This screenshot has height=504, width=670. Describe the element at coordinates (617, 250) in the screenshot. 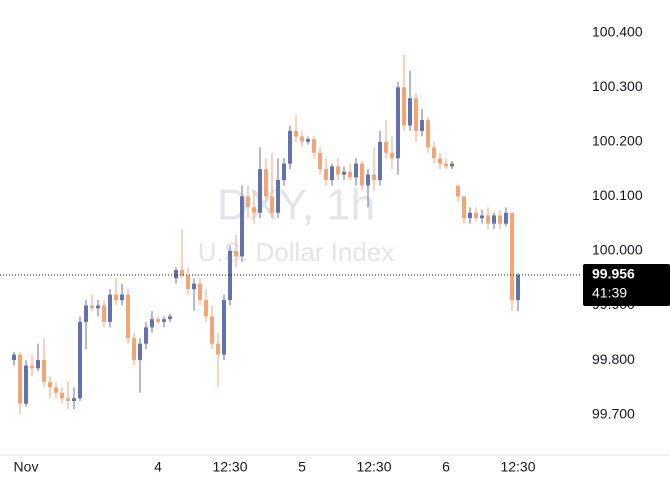

I see `y-tick-label: 100.000` at that location.